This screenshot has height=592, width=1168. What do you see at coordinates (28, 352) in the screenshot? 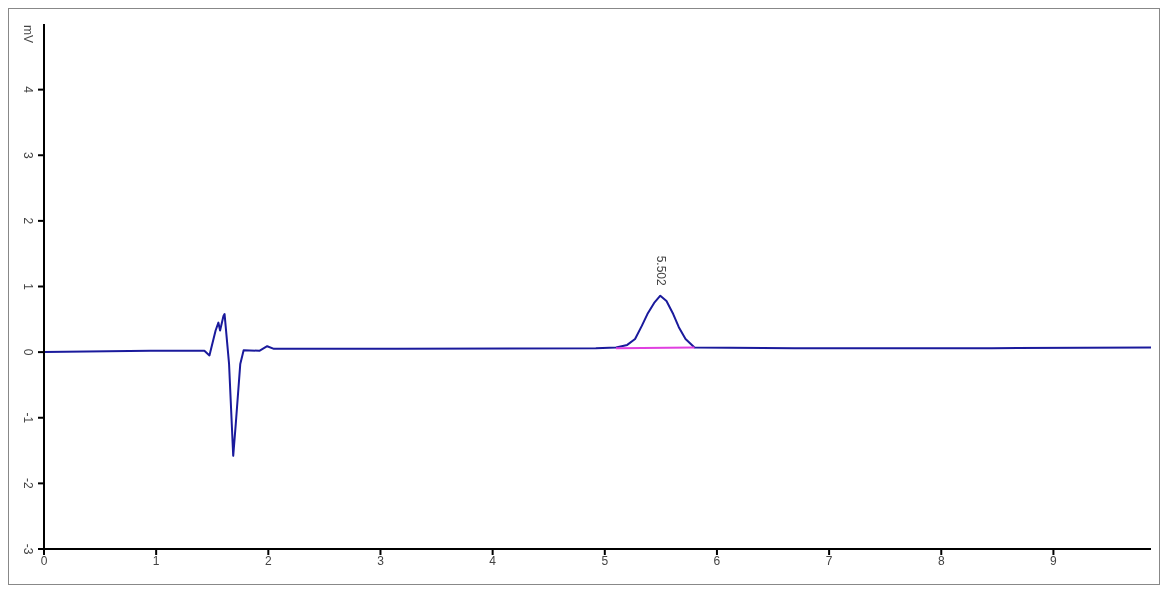
I see `y-tick-label: 0` at bounding box center [28, 352].